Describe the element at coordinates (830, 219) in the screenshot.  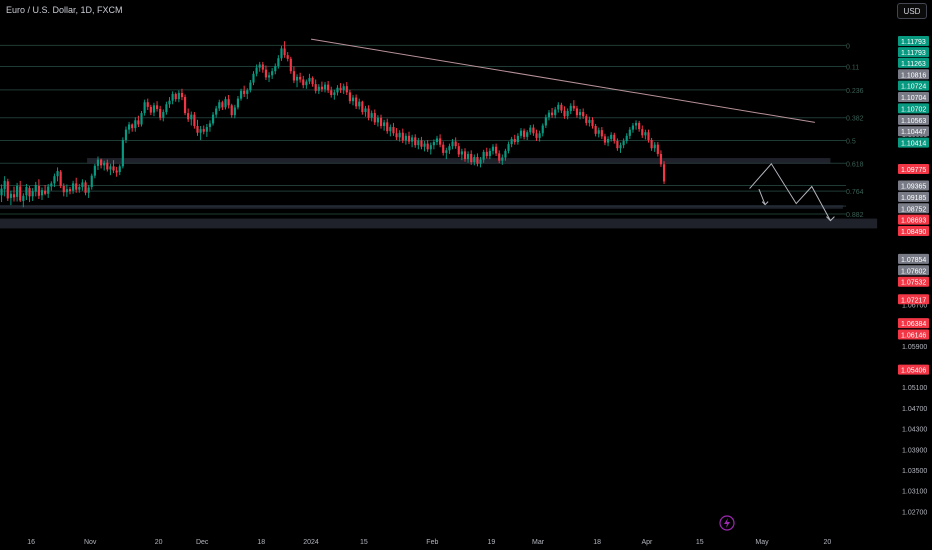
I see `projection-arrowhead` at that location.